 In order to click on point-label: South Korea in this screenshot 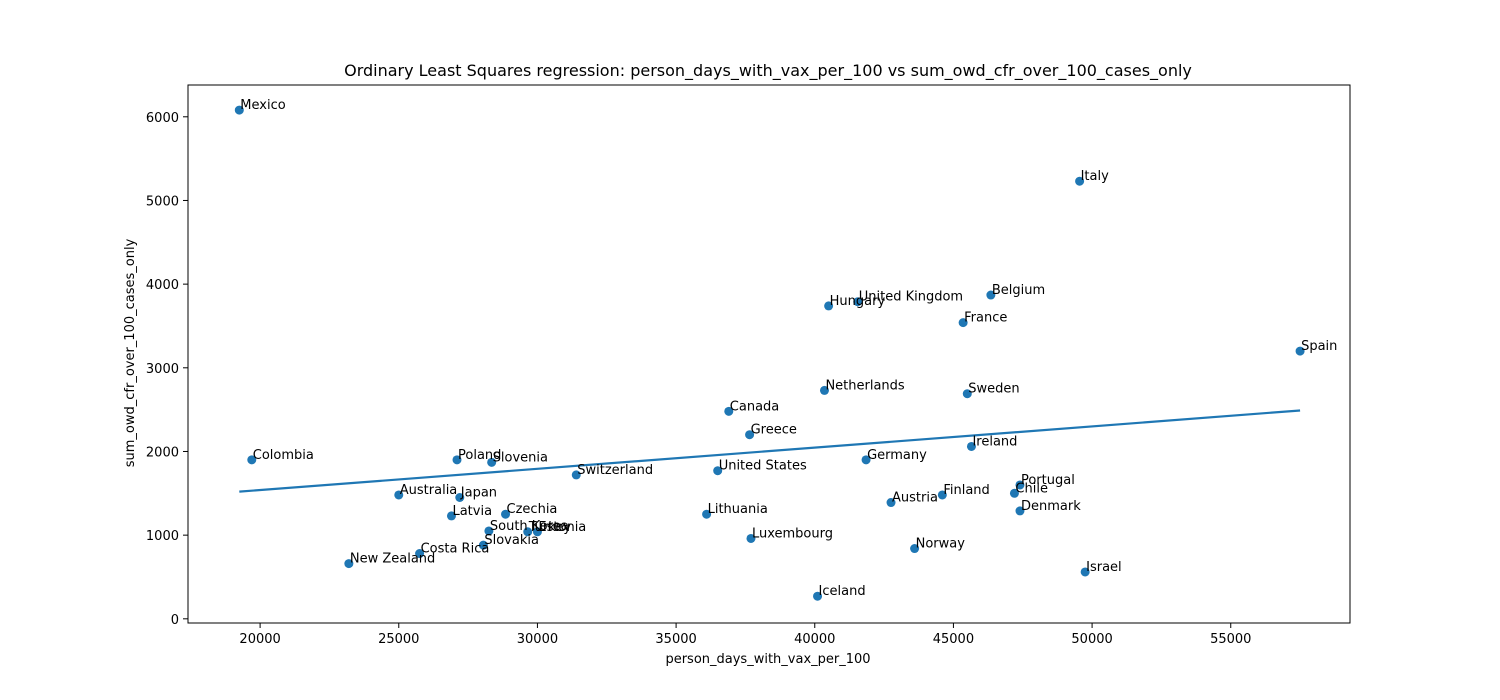, I will do `click(529, 526)`.